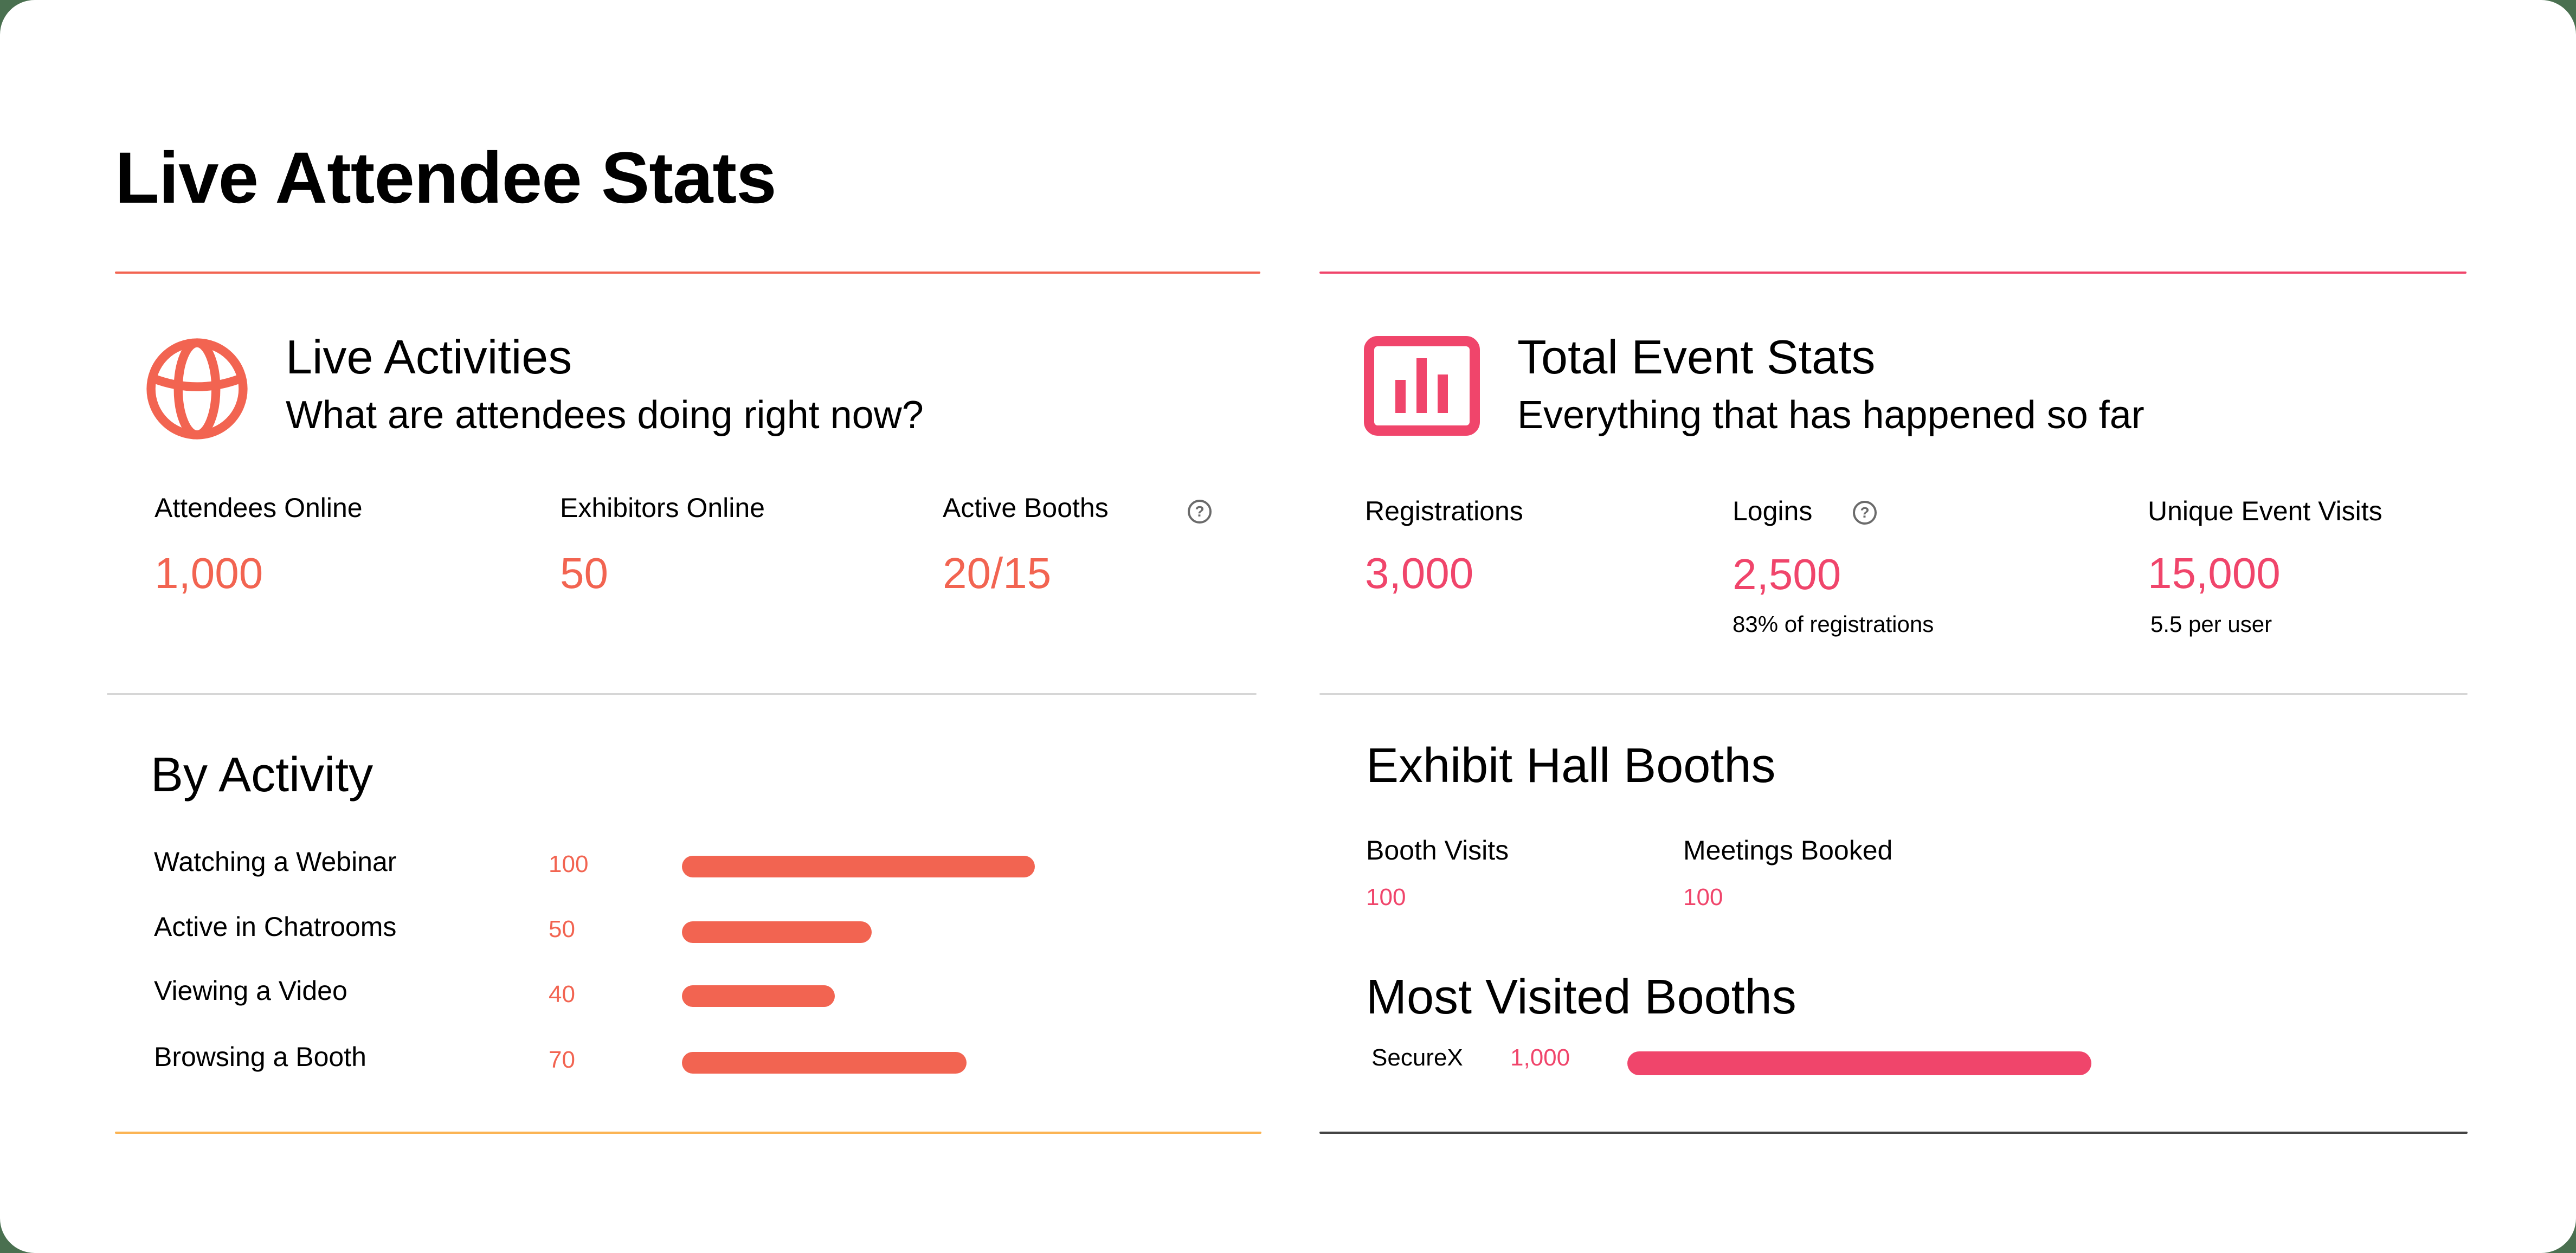 This screenshot has width=2576, height=1253. What do you see at coordinates (605, 415) in the screenshot?
I see `live-activities-subtitle: What are attendees doing right now?` at bounding box center [605, 415].